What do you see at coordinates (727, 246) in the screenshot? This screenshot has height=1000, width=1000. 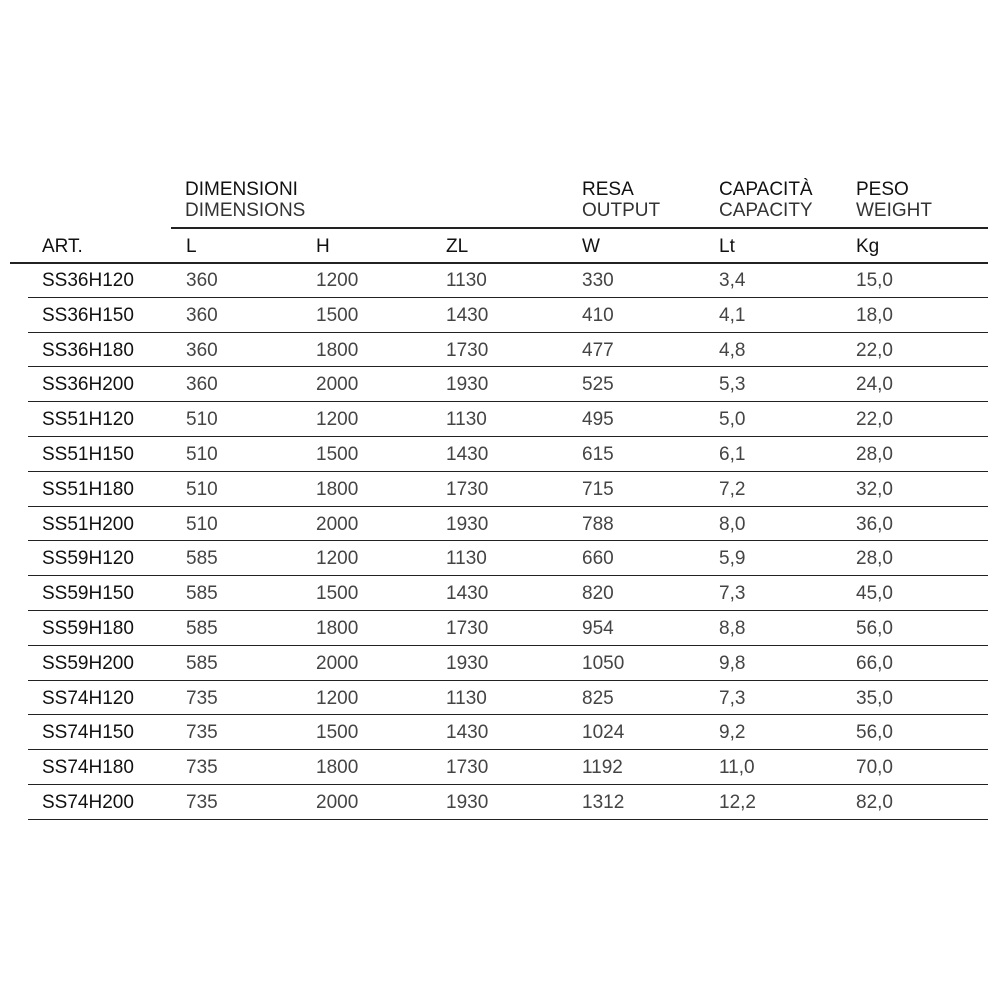 I see `unit-lt: Lt` at bounding box center [727, 246].